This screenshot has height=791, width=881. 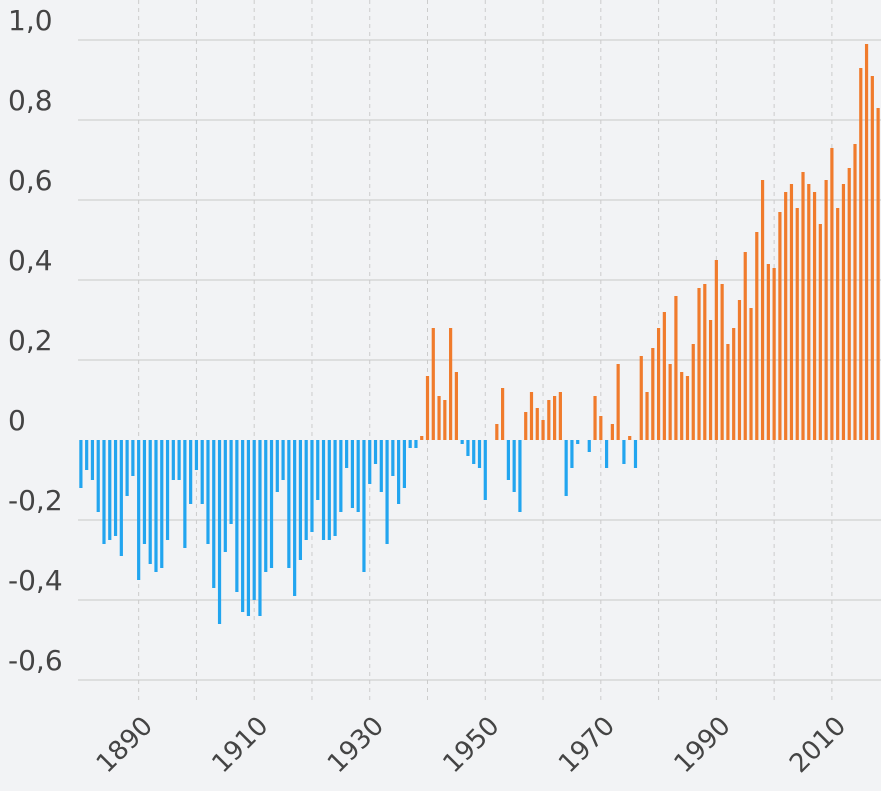 I want to click on y-tick-label: -0,6, so click(x=35, y=660).